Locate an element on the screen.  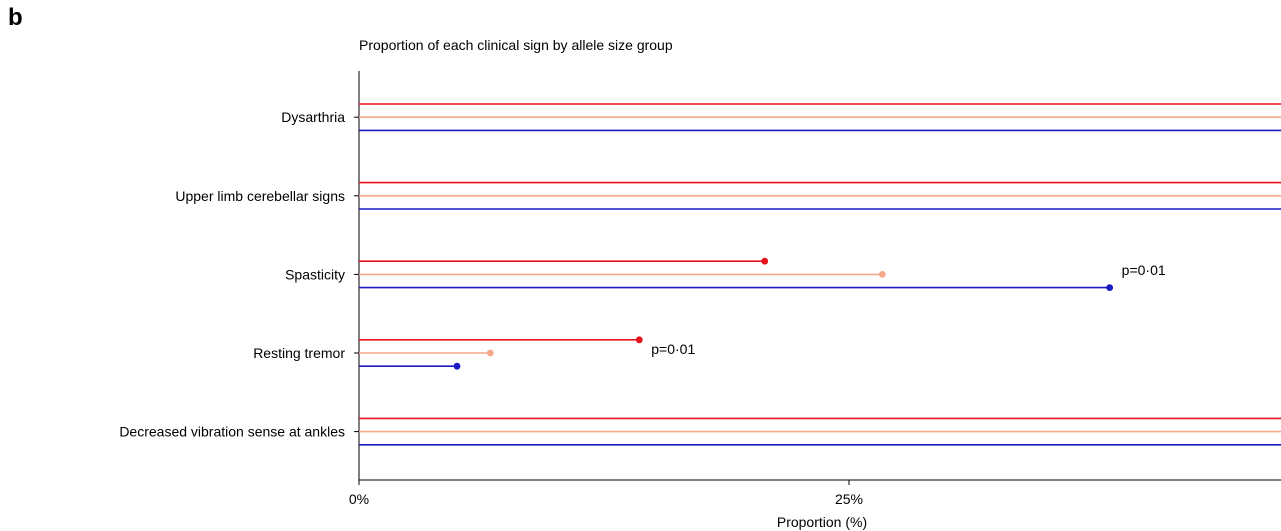
category-label: Resting tremor is located at coordinates (299, 353).